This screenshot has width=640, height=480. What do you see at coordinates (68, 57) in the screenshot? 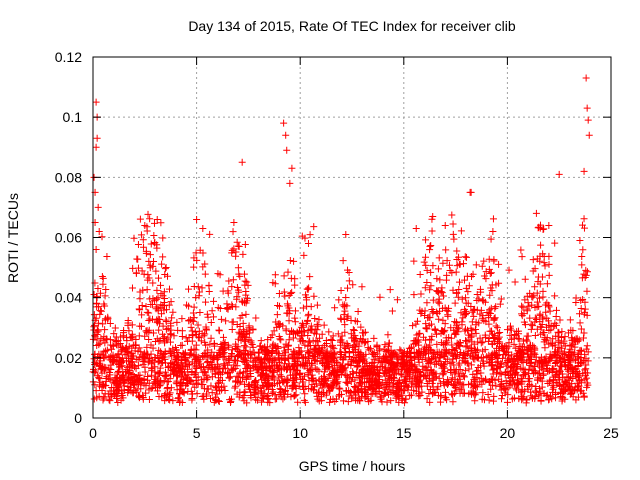
I see `y-tick-label: 0.12` at bounding box center [68, 57].